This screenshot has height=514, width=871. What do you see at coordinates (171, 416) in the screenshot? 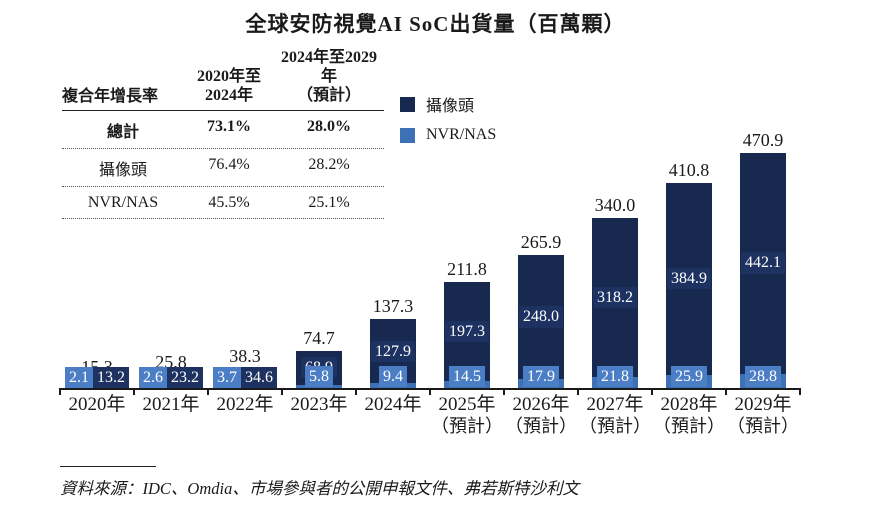
I see `x-axis-label: 2021年` at bounding box center [171, 416].